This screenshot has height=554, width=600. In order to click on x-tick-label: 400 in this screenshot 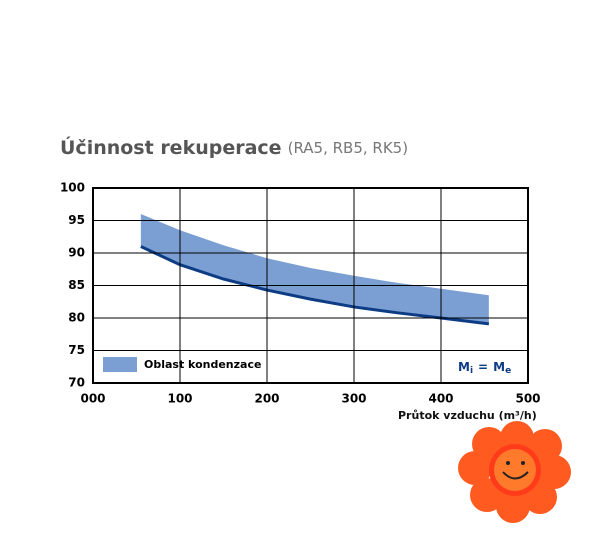, I will do `click(440, 399)`.